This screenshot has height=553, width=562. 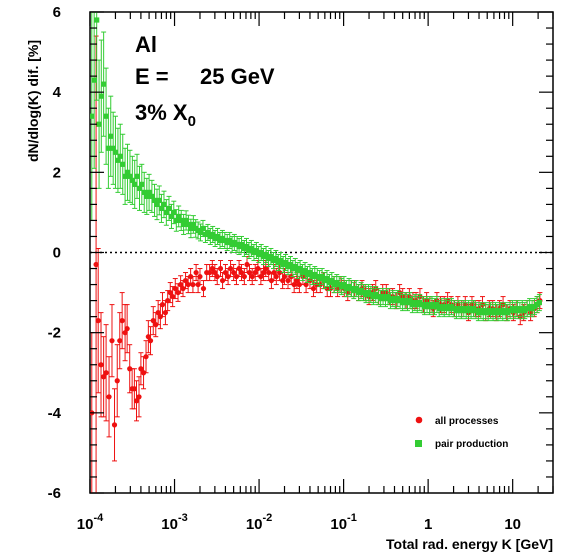 I want to click on y-tick-label: 0, so click(x=57, y=253).